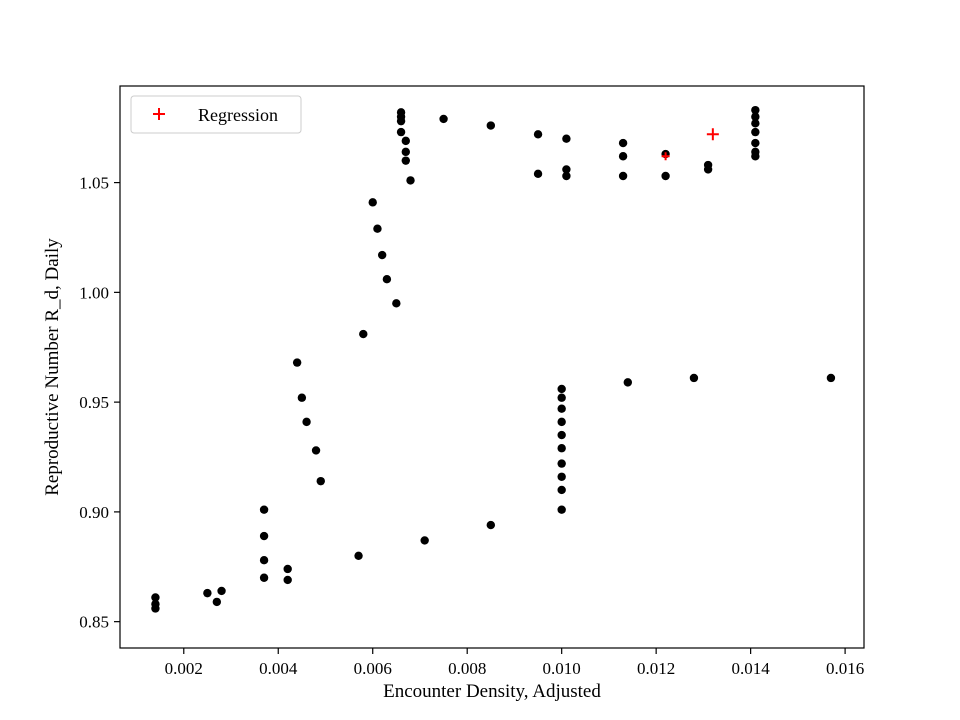 The width and height of the screenshot is (960, 720). Describe the element at coordinates (492, 691) in the screenshot. I see `x-axis-label: Encounter Density, Adjusted` at that location.